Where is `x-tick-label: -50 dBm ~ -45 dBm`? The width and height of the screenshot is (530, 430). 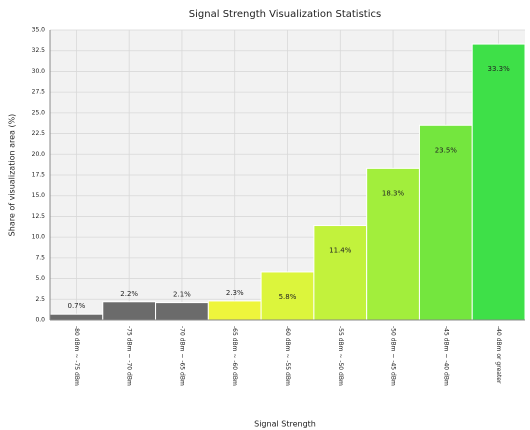
x-tick-label: -50 dBm ~ -45 dBm is located at coordinates (393, 356).